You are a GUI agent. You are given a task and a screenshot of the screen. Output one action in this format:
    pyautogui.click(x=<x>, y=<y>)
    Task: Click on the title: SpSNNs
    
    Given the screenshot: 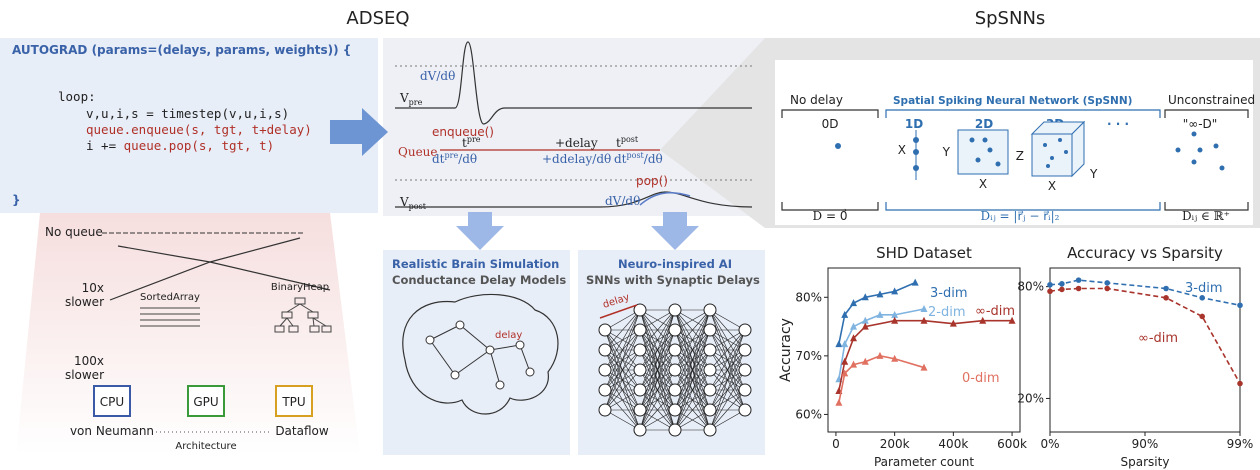 What is the action you would take?
    pyautogui.click(x=1010, y=18)
    